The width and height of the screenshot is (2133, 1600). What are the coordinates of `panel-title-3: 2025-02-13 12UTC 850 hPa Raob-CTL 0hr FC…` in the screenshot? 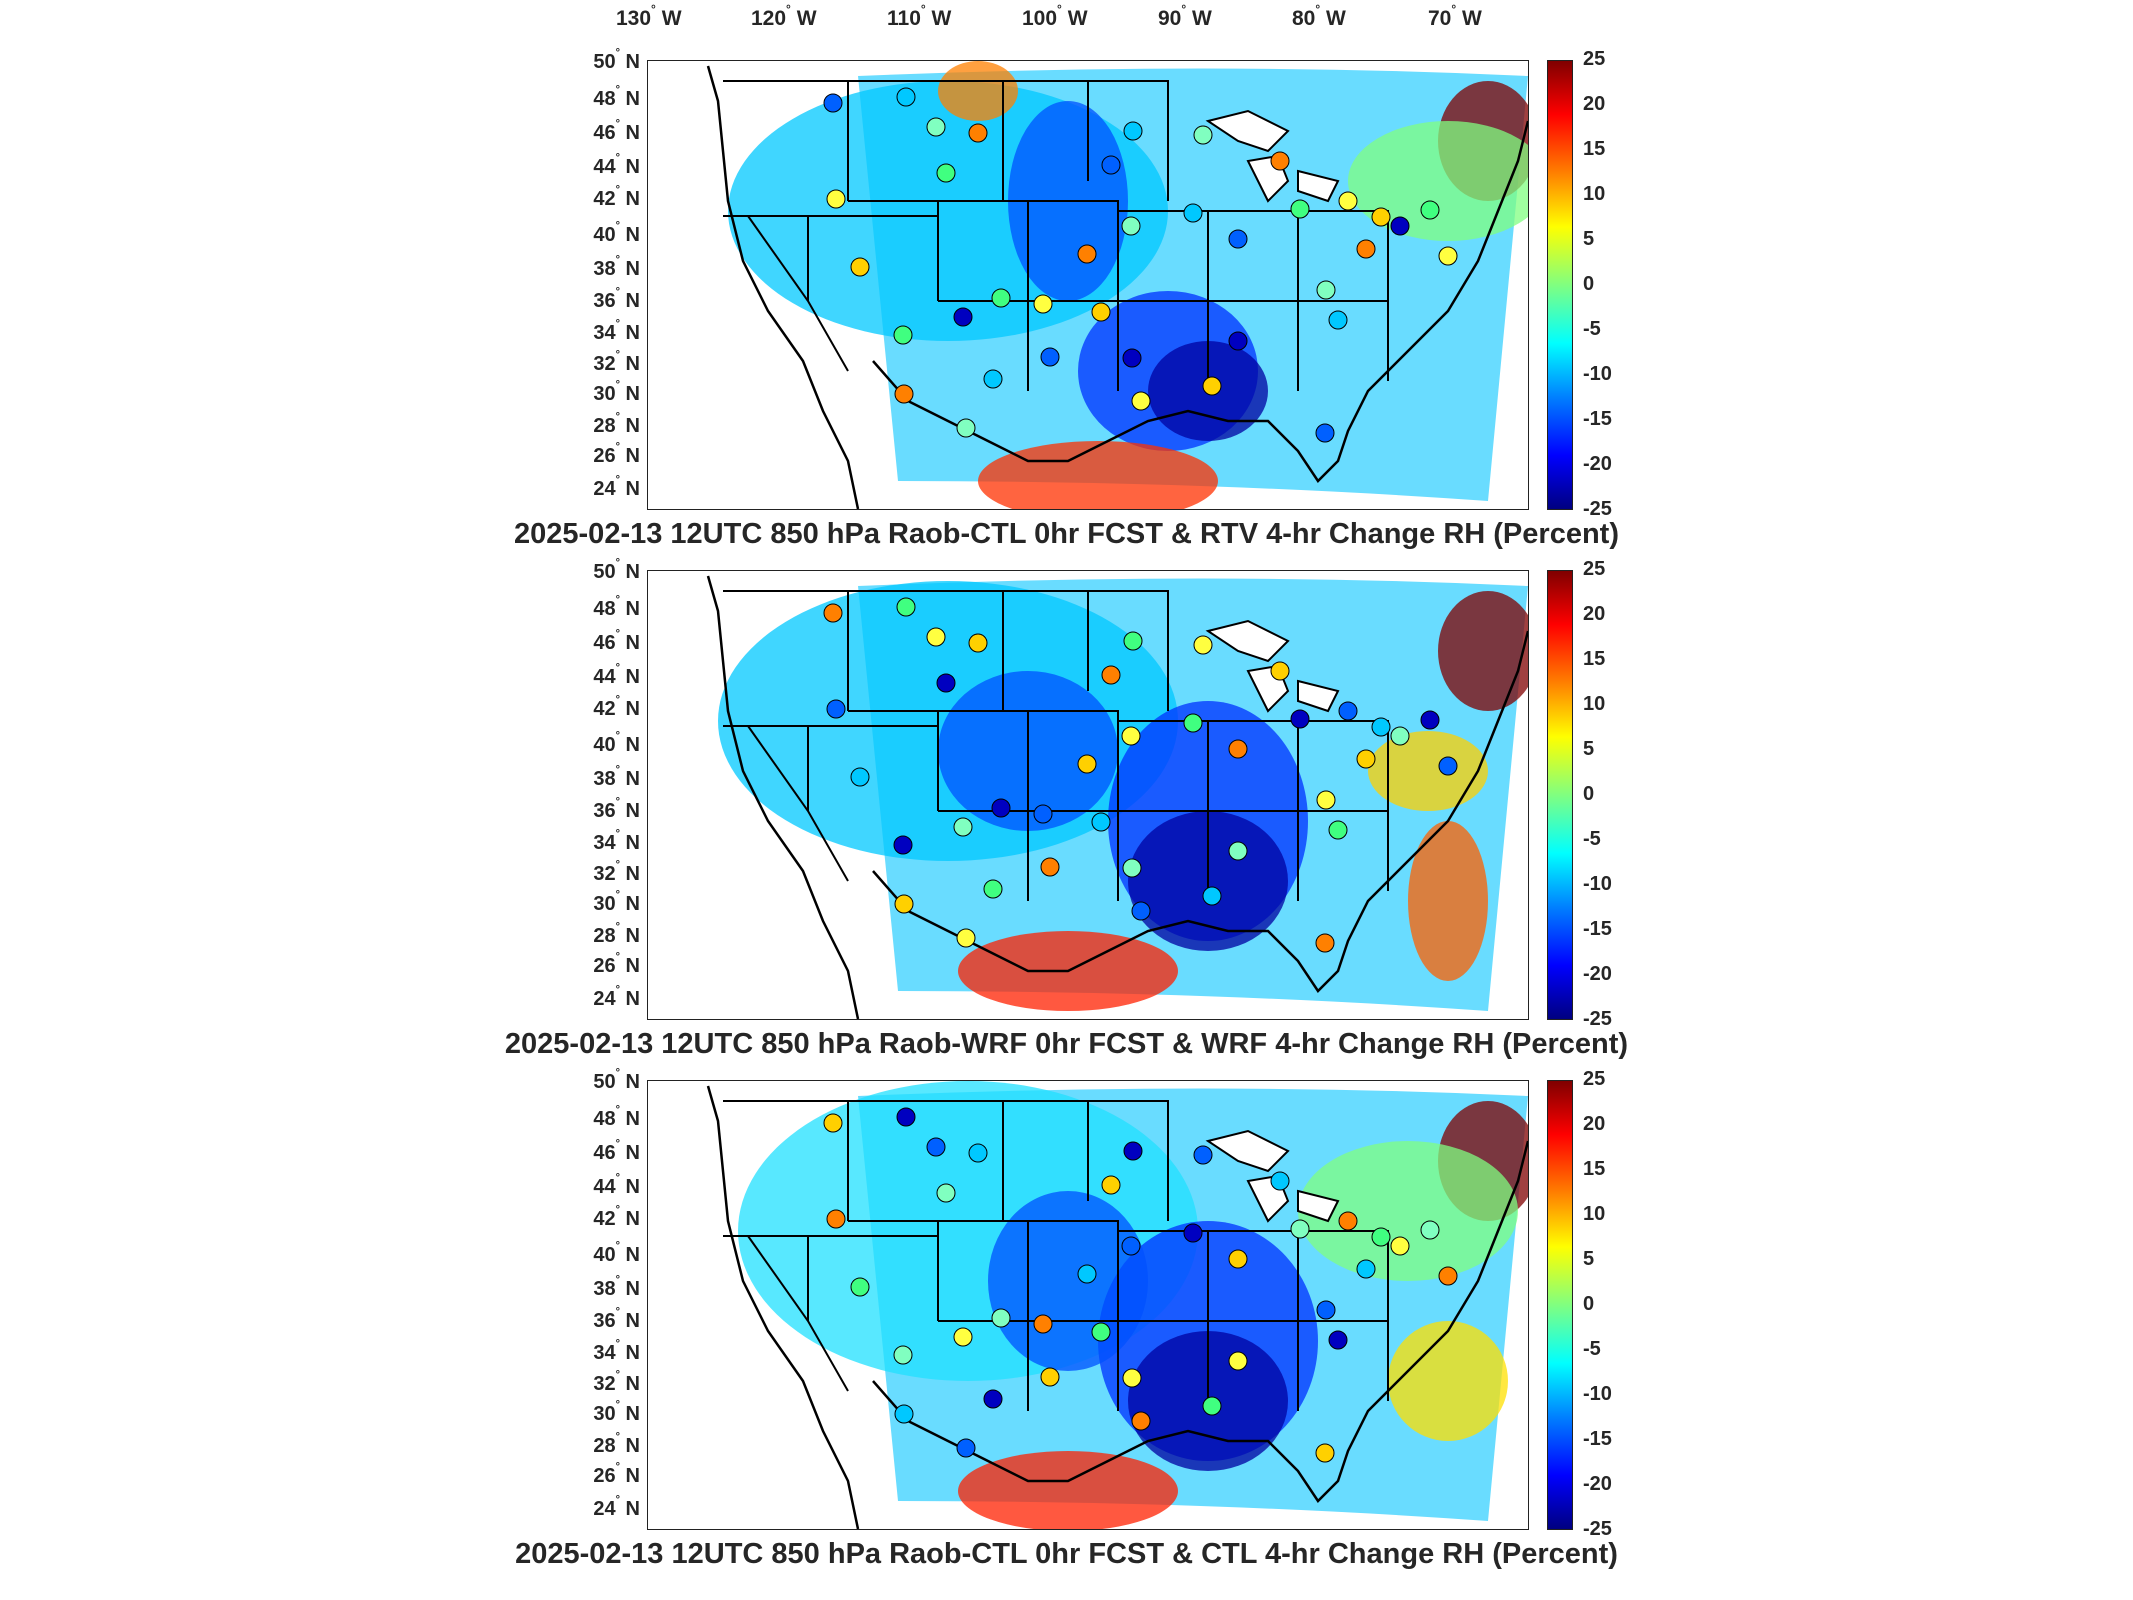 It's located at (1066, 1554).